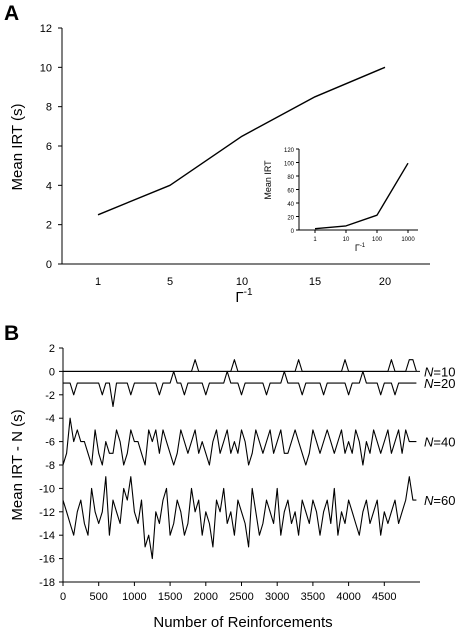  I want to click on panel-b-x-tick-label: 500, so click(99, 597).